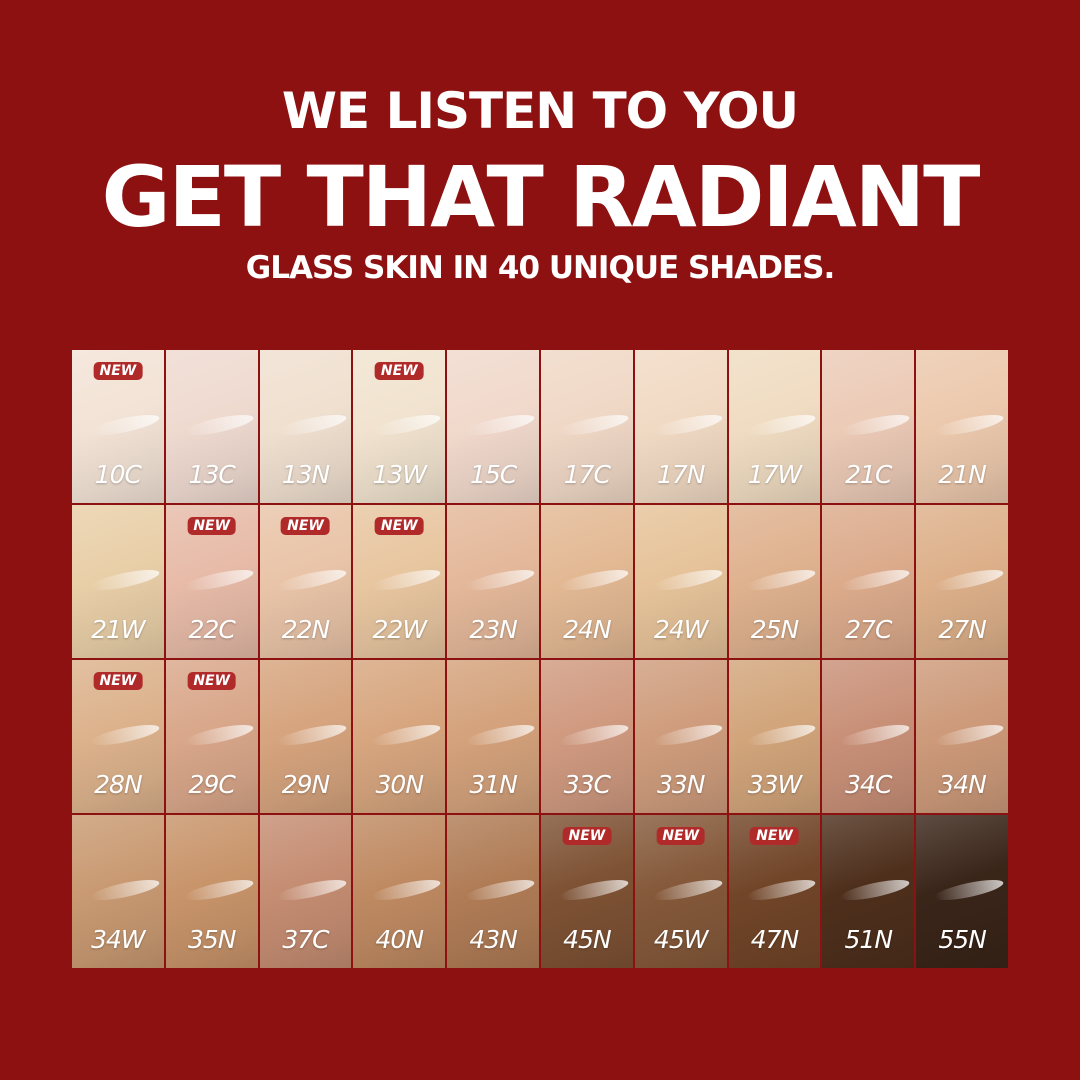  I want to click on shade-label: 13N, so click(306, 474).